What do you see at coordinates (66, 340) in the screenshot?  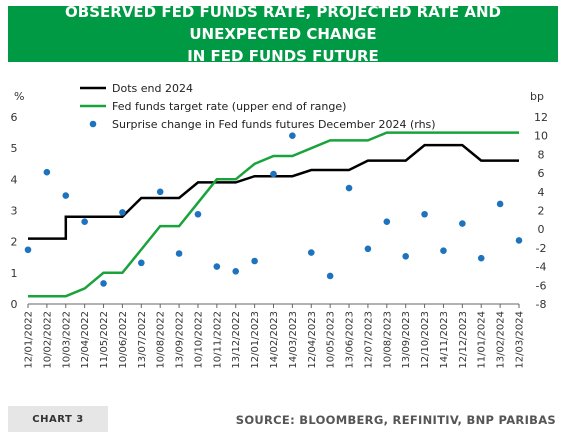 I see `x-tick-label: 10/03/2022` at bounding box center [66, 340].